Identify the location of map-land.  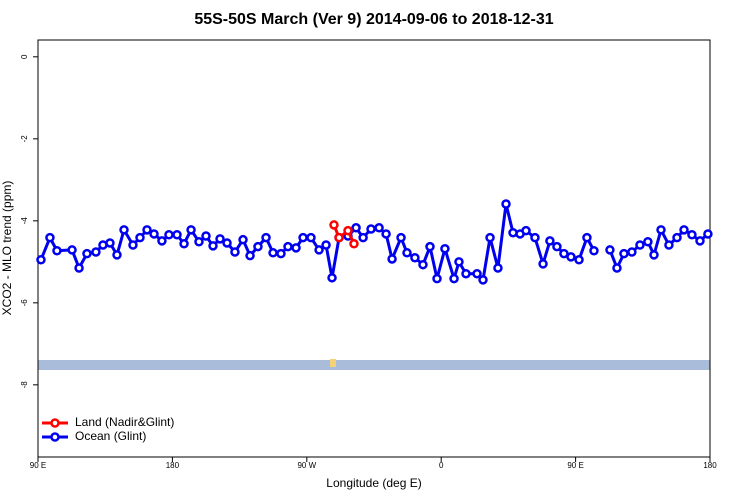
(333, 363).